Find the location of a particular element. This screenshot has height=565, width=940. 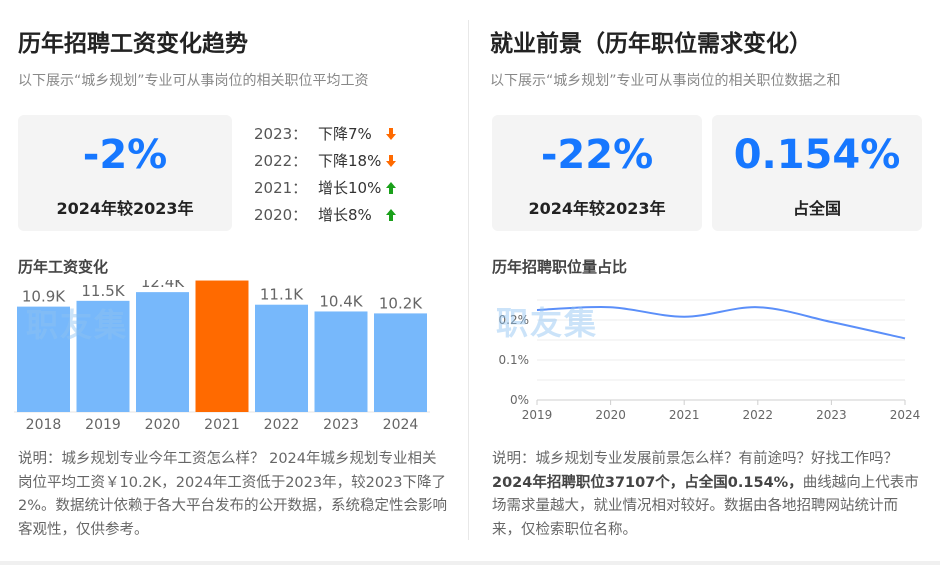

salary-trend-subtitle: 以下展示“城乡规划”专业可从事岗位的相关职位平均工资 is located at coordinates (193, 81).